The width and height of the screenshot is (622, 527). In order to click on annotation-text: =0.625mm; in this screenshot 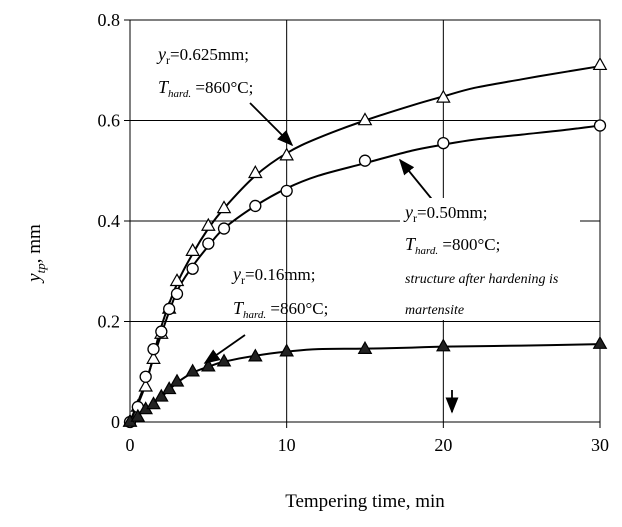, I will do `click(209, 54)`.